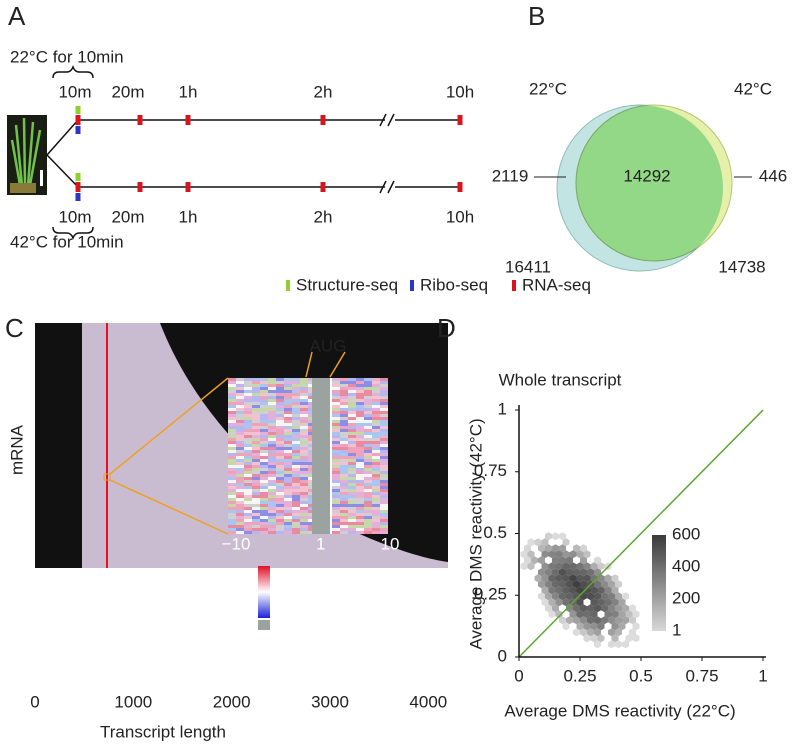 The height and width of the screenshot is (748, 793). I want to click on y-tick-label: 0.25, so click(490, 594).